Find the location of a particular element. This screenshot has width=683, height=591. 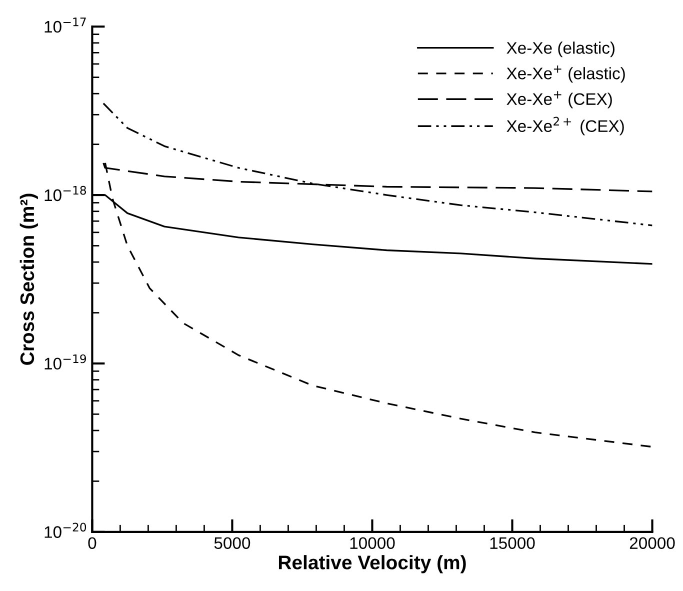

legend-label: Xe-Xe$^{+}$ (CEX) is located at coordinates (559, 99).